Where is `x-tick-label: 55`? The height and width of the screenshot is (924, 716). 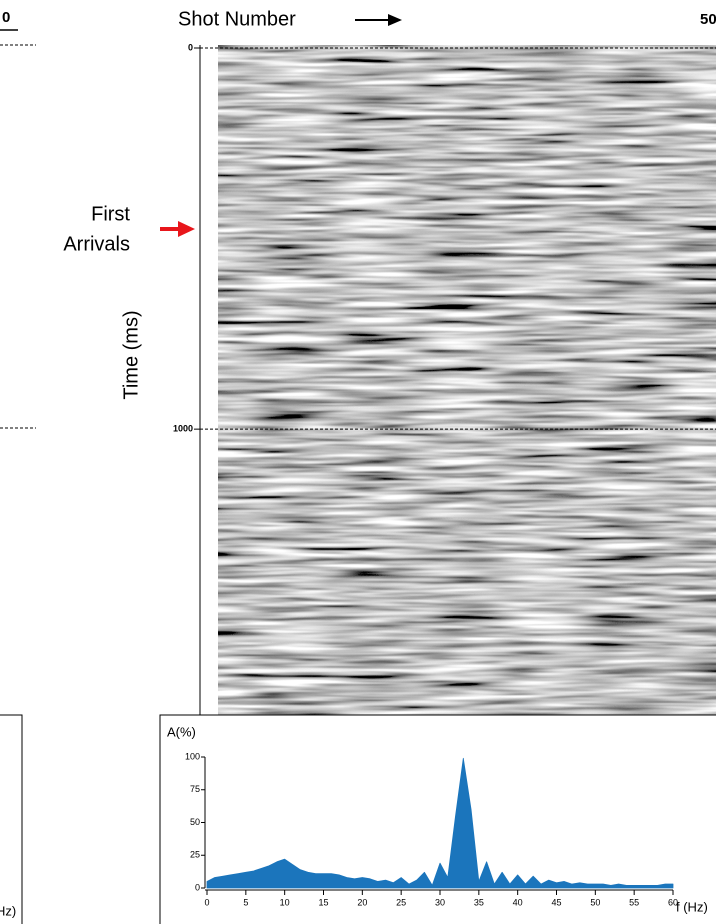
x-tick-label: 55 is located at coordinates (634, 902).